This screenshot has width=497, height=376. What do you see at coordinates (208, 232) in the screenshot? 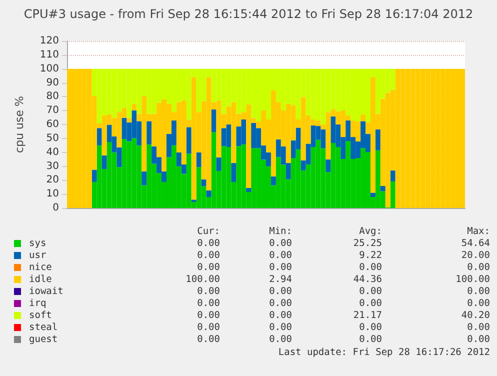
I see `text: Cur:` at bounding box center [208, 232].